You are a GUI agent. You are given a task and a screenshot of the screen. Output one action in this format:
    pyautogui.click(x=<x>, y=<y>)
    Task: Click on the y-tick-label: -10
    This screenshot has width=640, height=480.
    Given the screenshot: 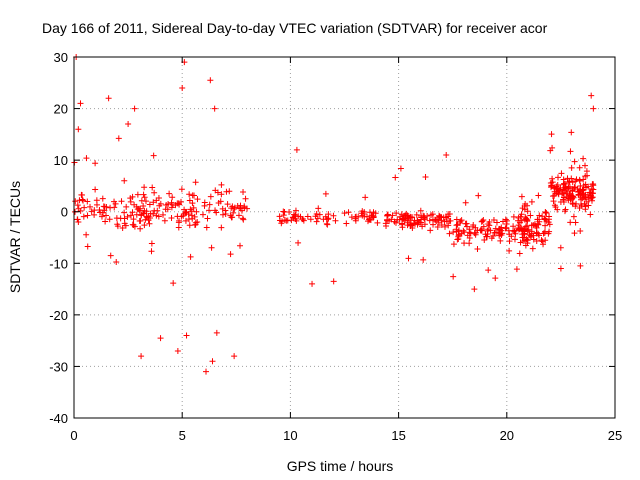 What is the action you would take?
    pyautogui.click(x=58, y=263)
    